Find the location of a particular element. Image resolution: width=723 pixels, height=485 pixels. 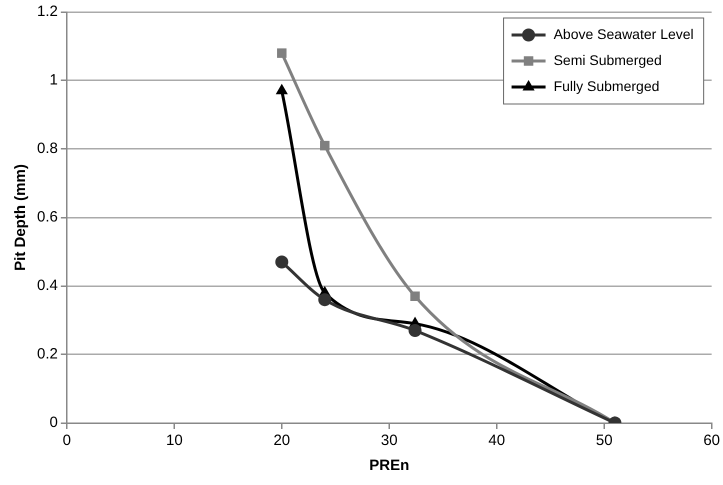

x-tick-label: 30 is located at coordinates (389, 441).